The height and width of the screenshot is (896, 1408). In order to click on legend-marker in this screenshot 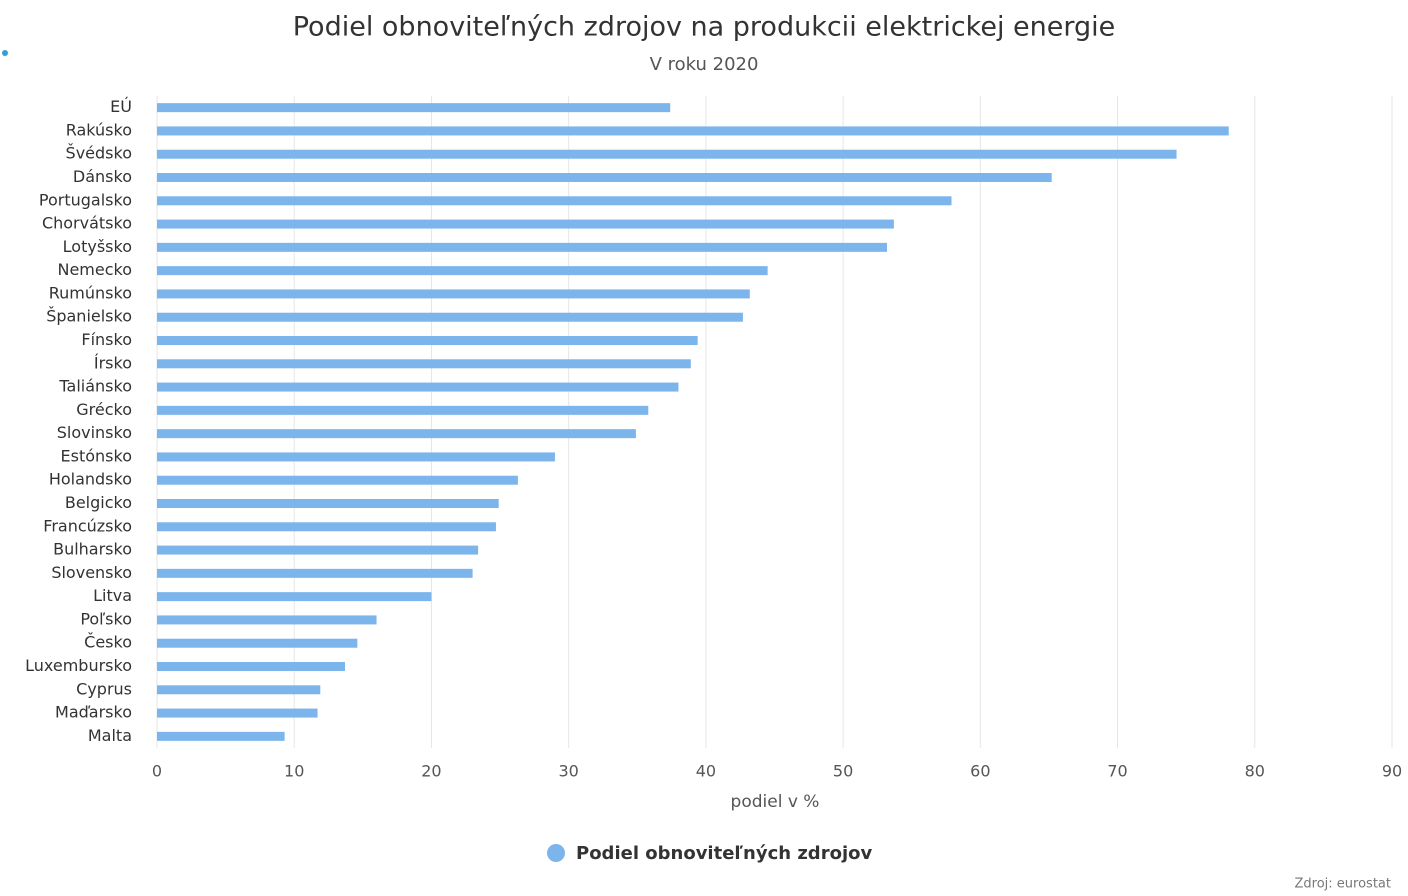, I will do `click(556, 853)`.